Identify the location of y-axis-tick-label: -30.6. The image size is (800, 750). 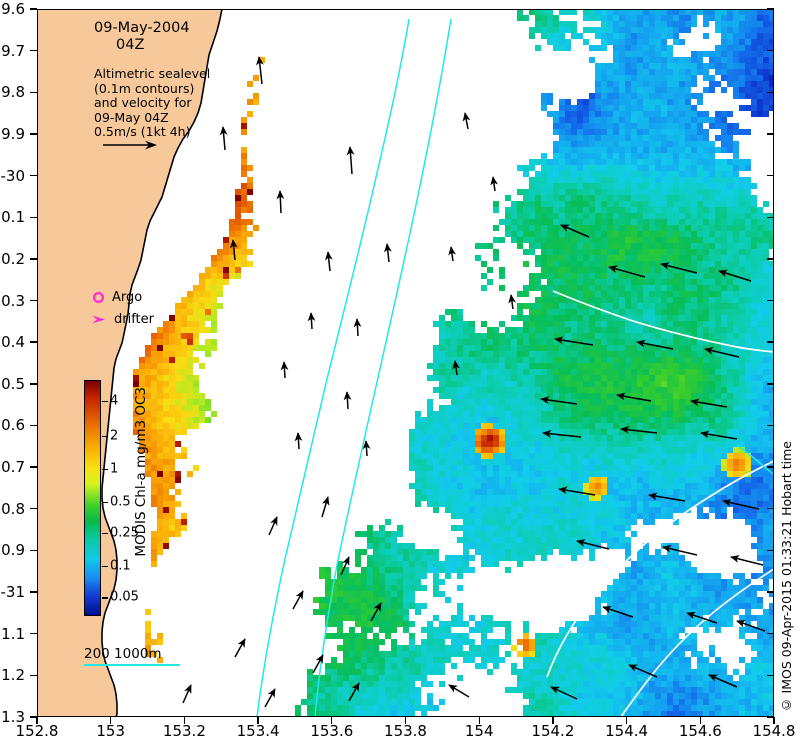
(12, 425).